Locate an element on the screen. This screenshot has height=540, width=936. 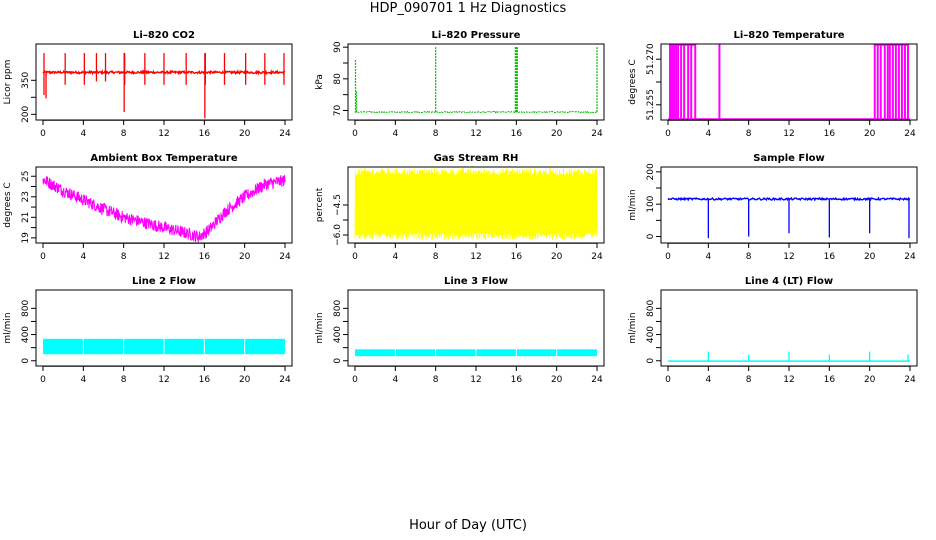
y-tick-label: 23 is located at coordinates (26, 196).